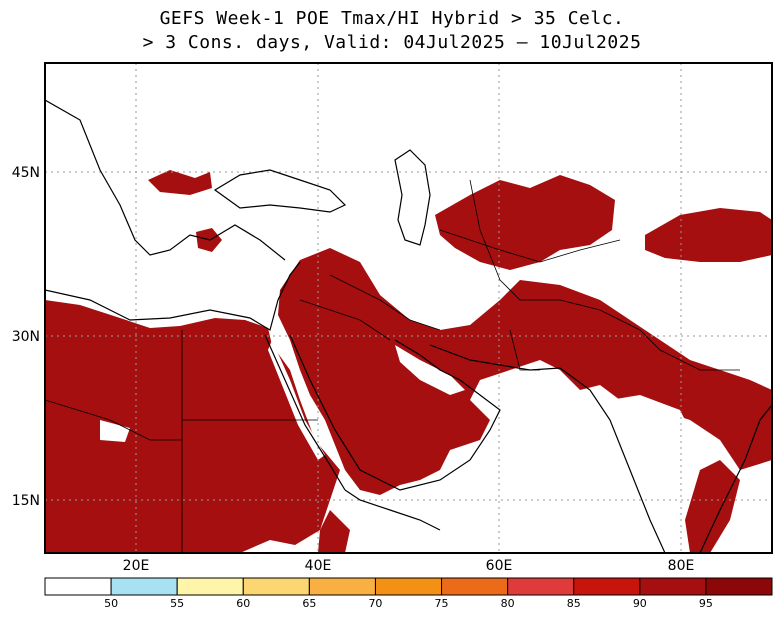  I want to click on colorbar-label: 85, so click(574, 603).